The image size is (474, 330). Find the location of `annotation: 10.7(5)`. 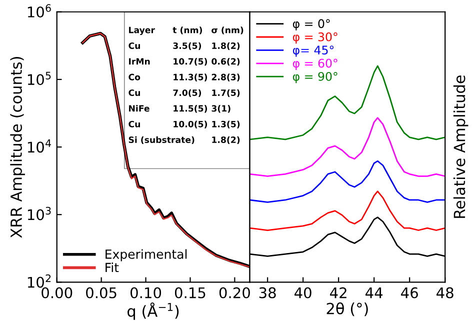

annotation: 10.7(5) is located at coordinates (190, 62).